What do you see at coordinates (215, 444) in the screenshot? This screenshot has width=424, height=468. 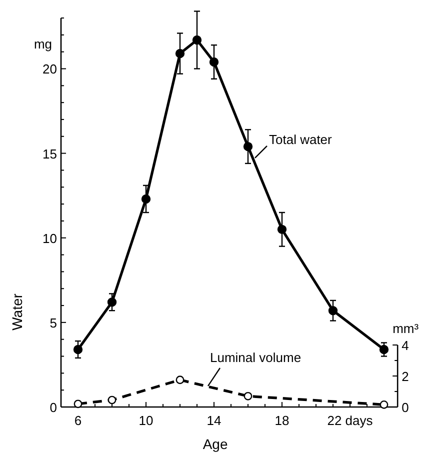 I see `x-axis-title: Age` at bounding box center [215, 444].